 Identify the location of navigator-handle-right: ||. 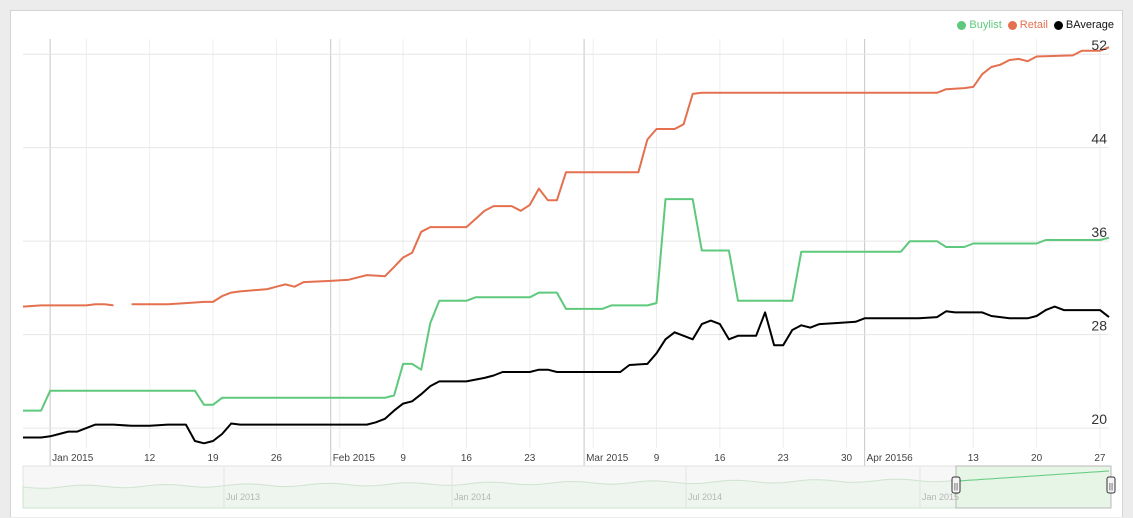
(1111, 485).